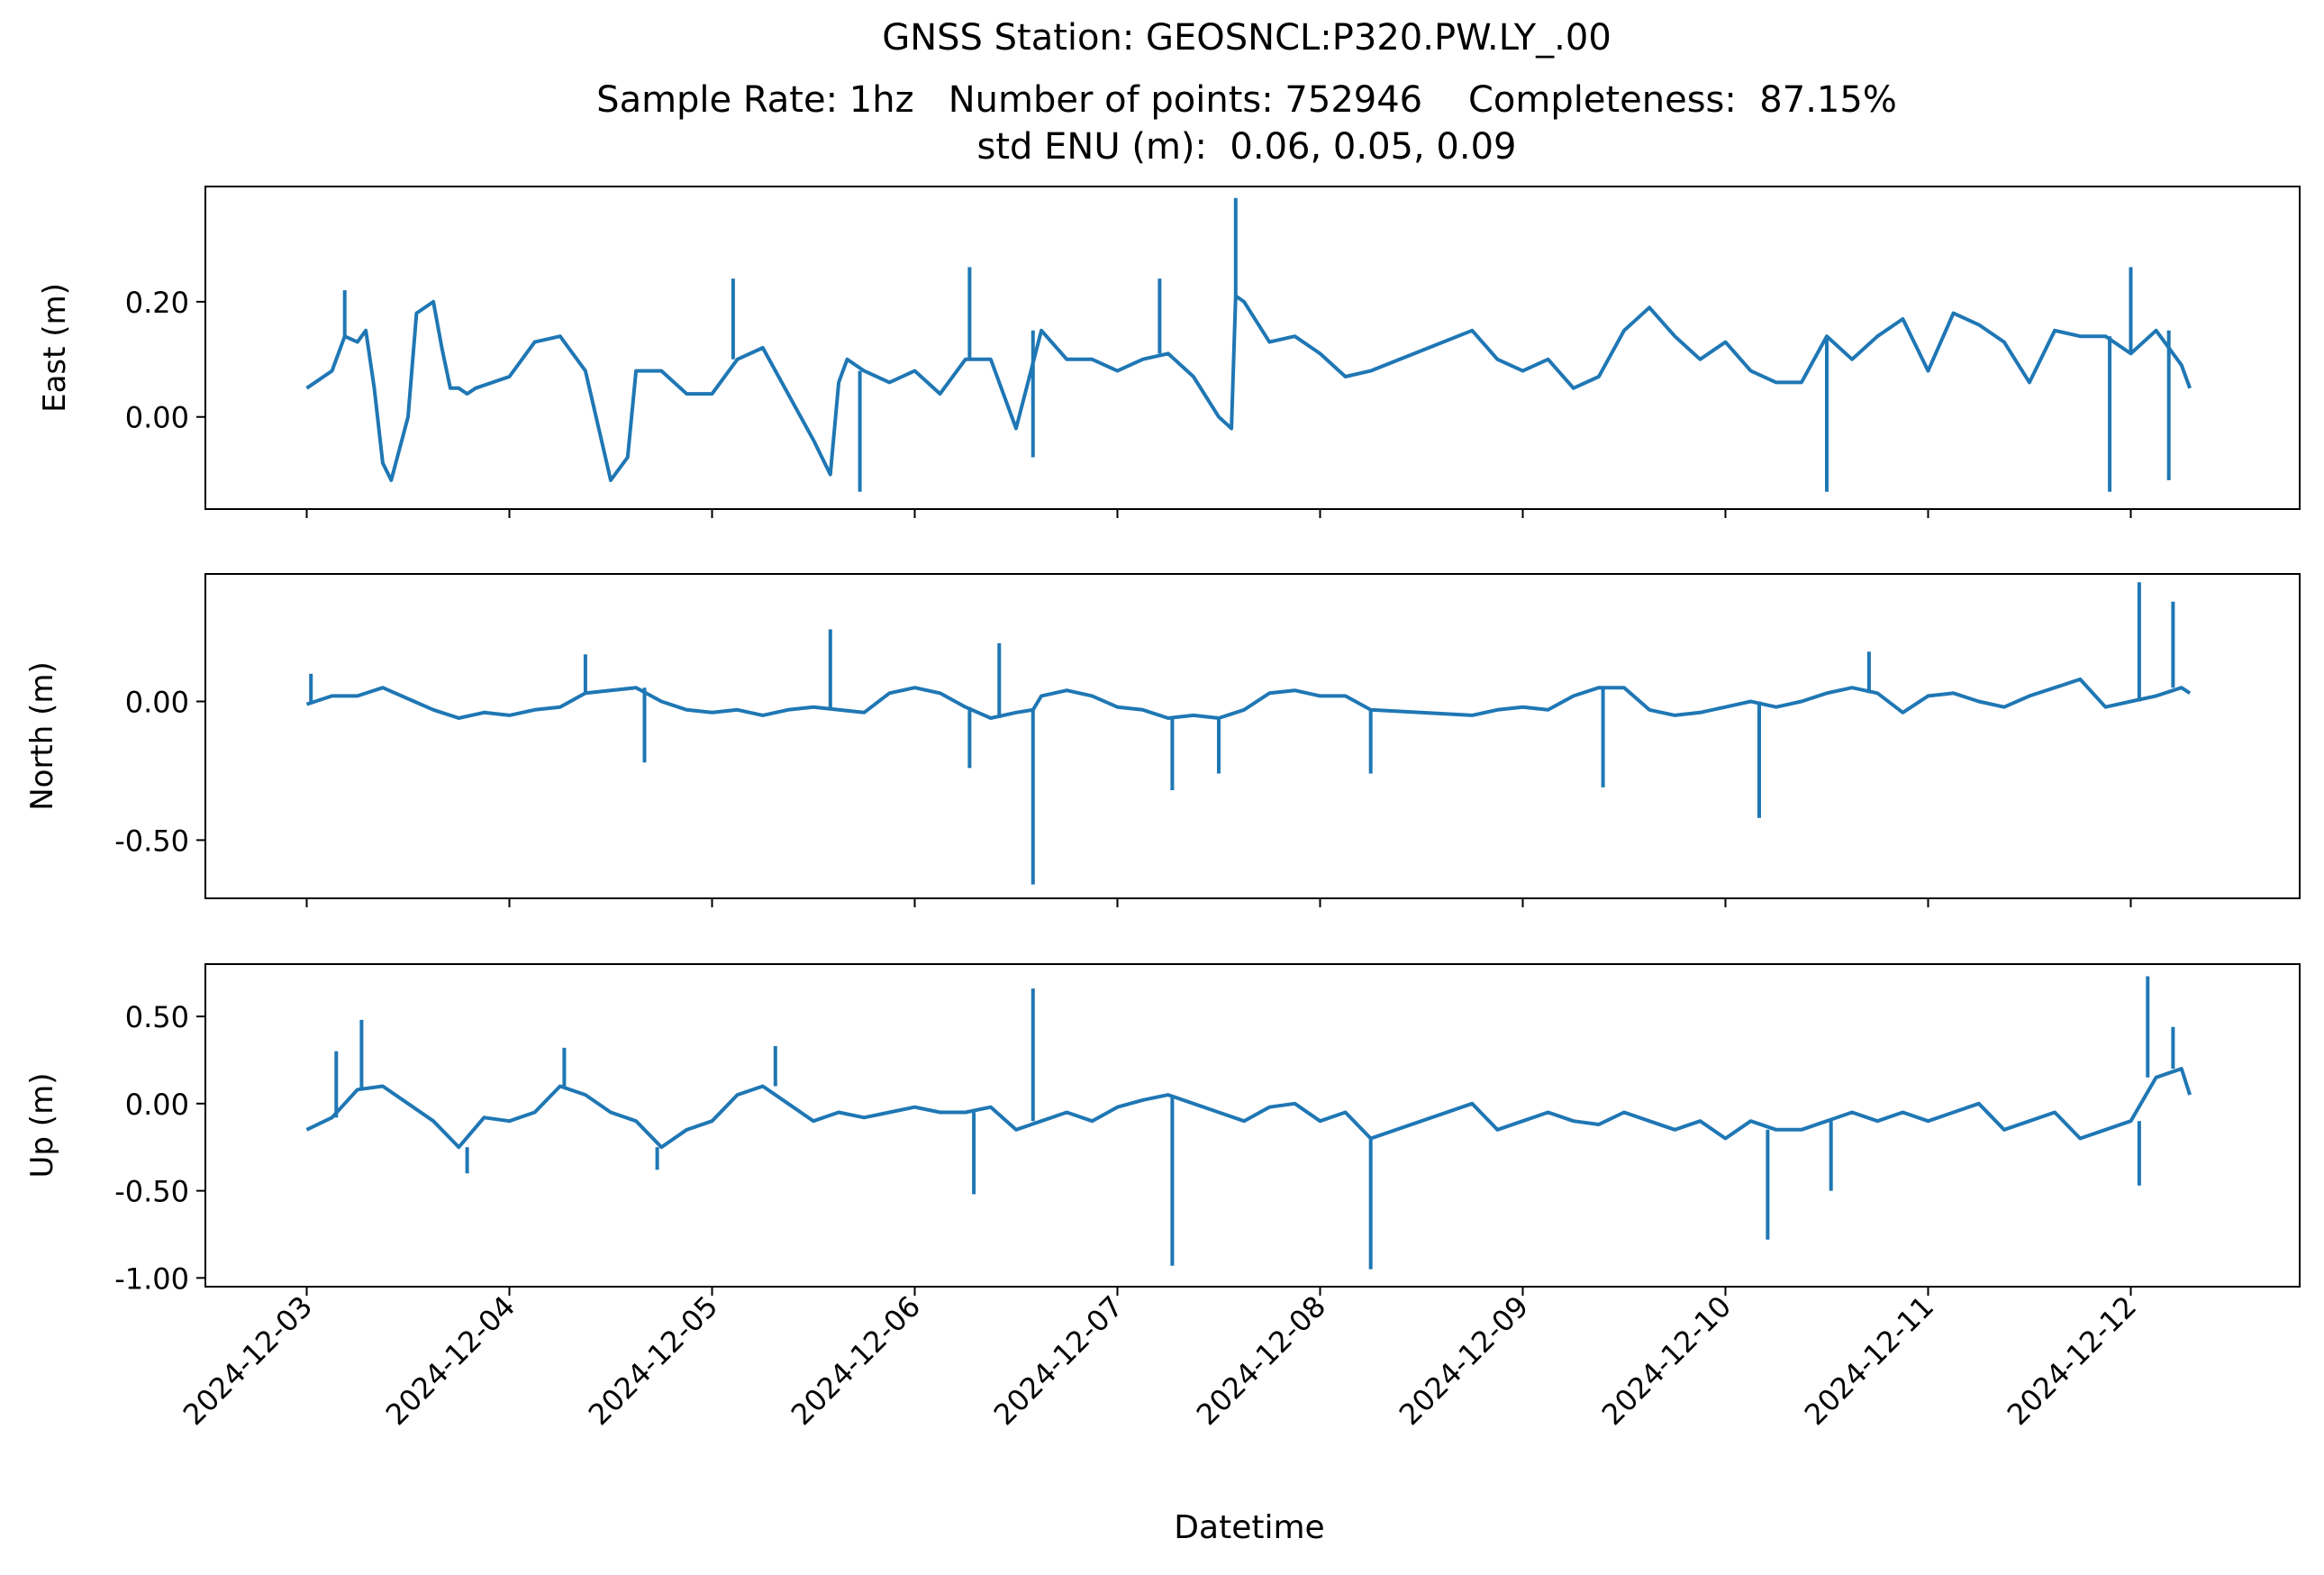  Describe the element at coordinates (157, 418) in the screenshot. I see `ytick-label-east-0: 0.00` at that location.